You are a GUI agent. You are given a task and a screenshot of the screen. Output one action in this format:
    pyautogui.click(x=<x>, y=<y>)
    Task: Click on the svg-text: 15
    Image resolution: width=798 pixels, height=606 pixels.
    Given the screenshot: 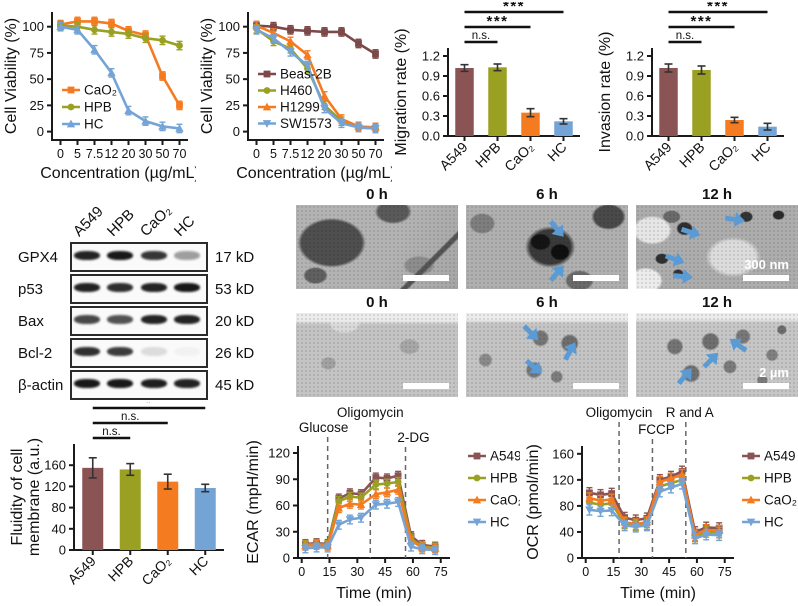 What is the action you would take?
    pyautogui.click(x=614, y=572)
    